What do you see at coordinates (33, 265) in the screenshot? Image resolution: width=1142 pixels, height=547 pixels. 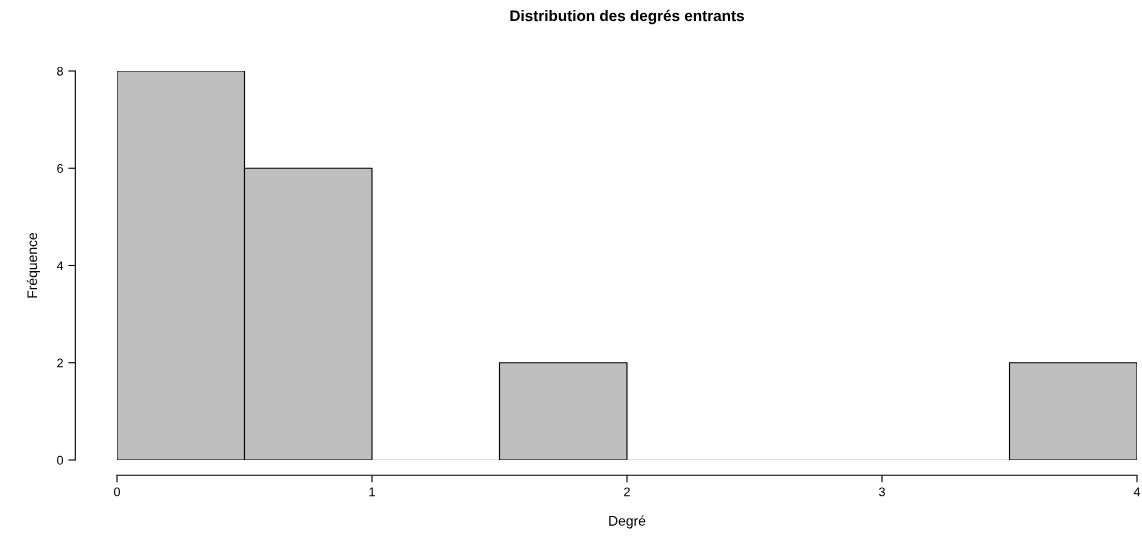 I see `y-axis-title: Fréquence` at bounding box center [33, 265].